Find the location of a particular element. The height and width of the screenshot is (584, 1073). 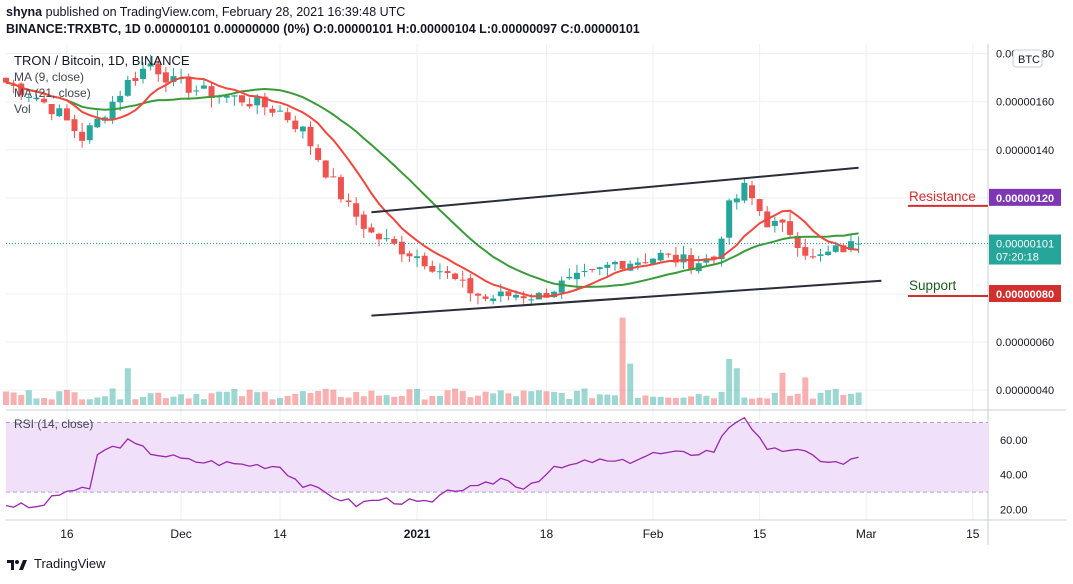

publisher-name: shyna is located at coordinates (24, 12).